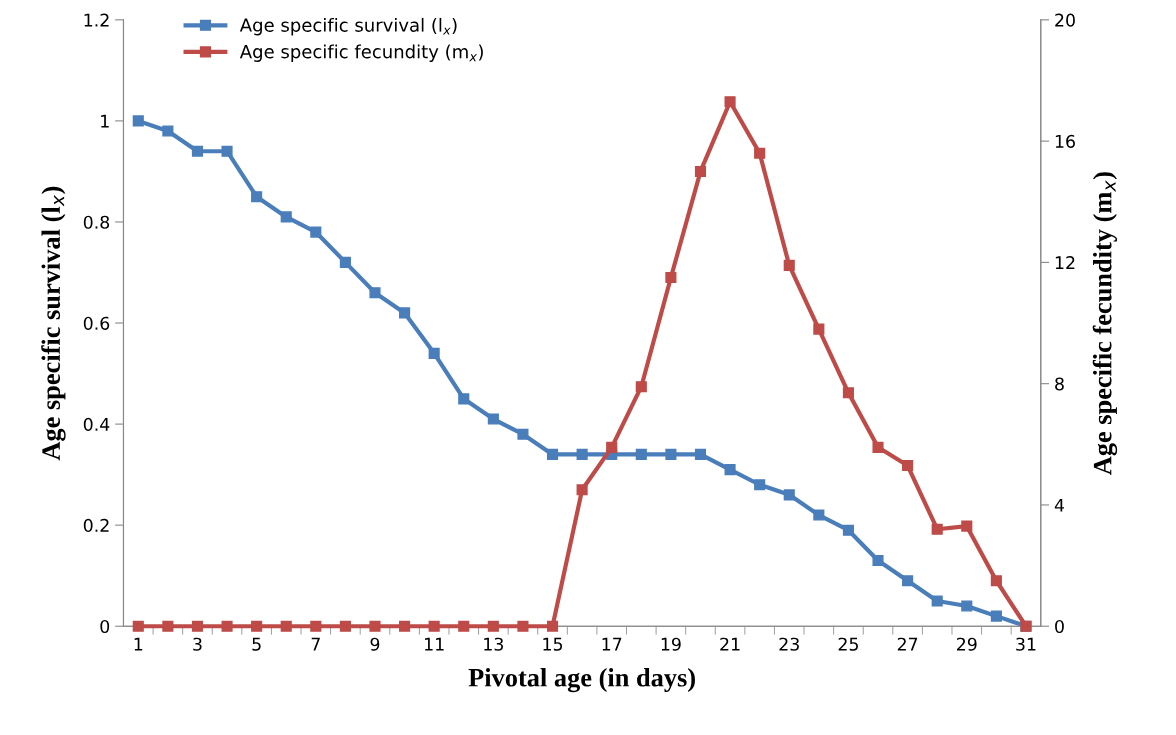  What do you see at coordinates (96, 323) in the screenshot?
I see `y-tick-label: 0.6` at bounding box center [96, 323].